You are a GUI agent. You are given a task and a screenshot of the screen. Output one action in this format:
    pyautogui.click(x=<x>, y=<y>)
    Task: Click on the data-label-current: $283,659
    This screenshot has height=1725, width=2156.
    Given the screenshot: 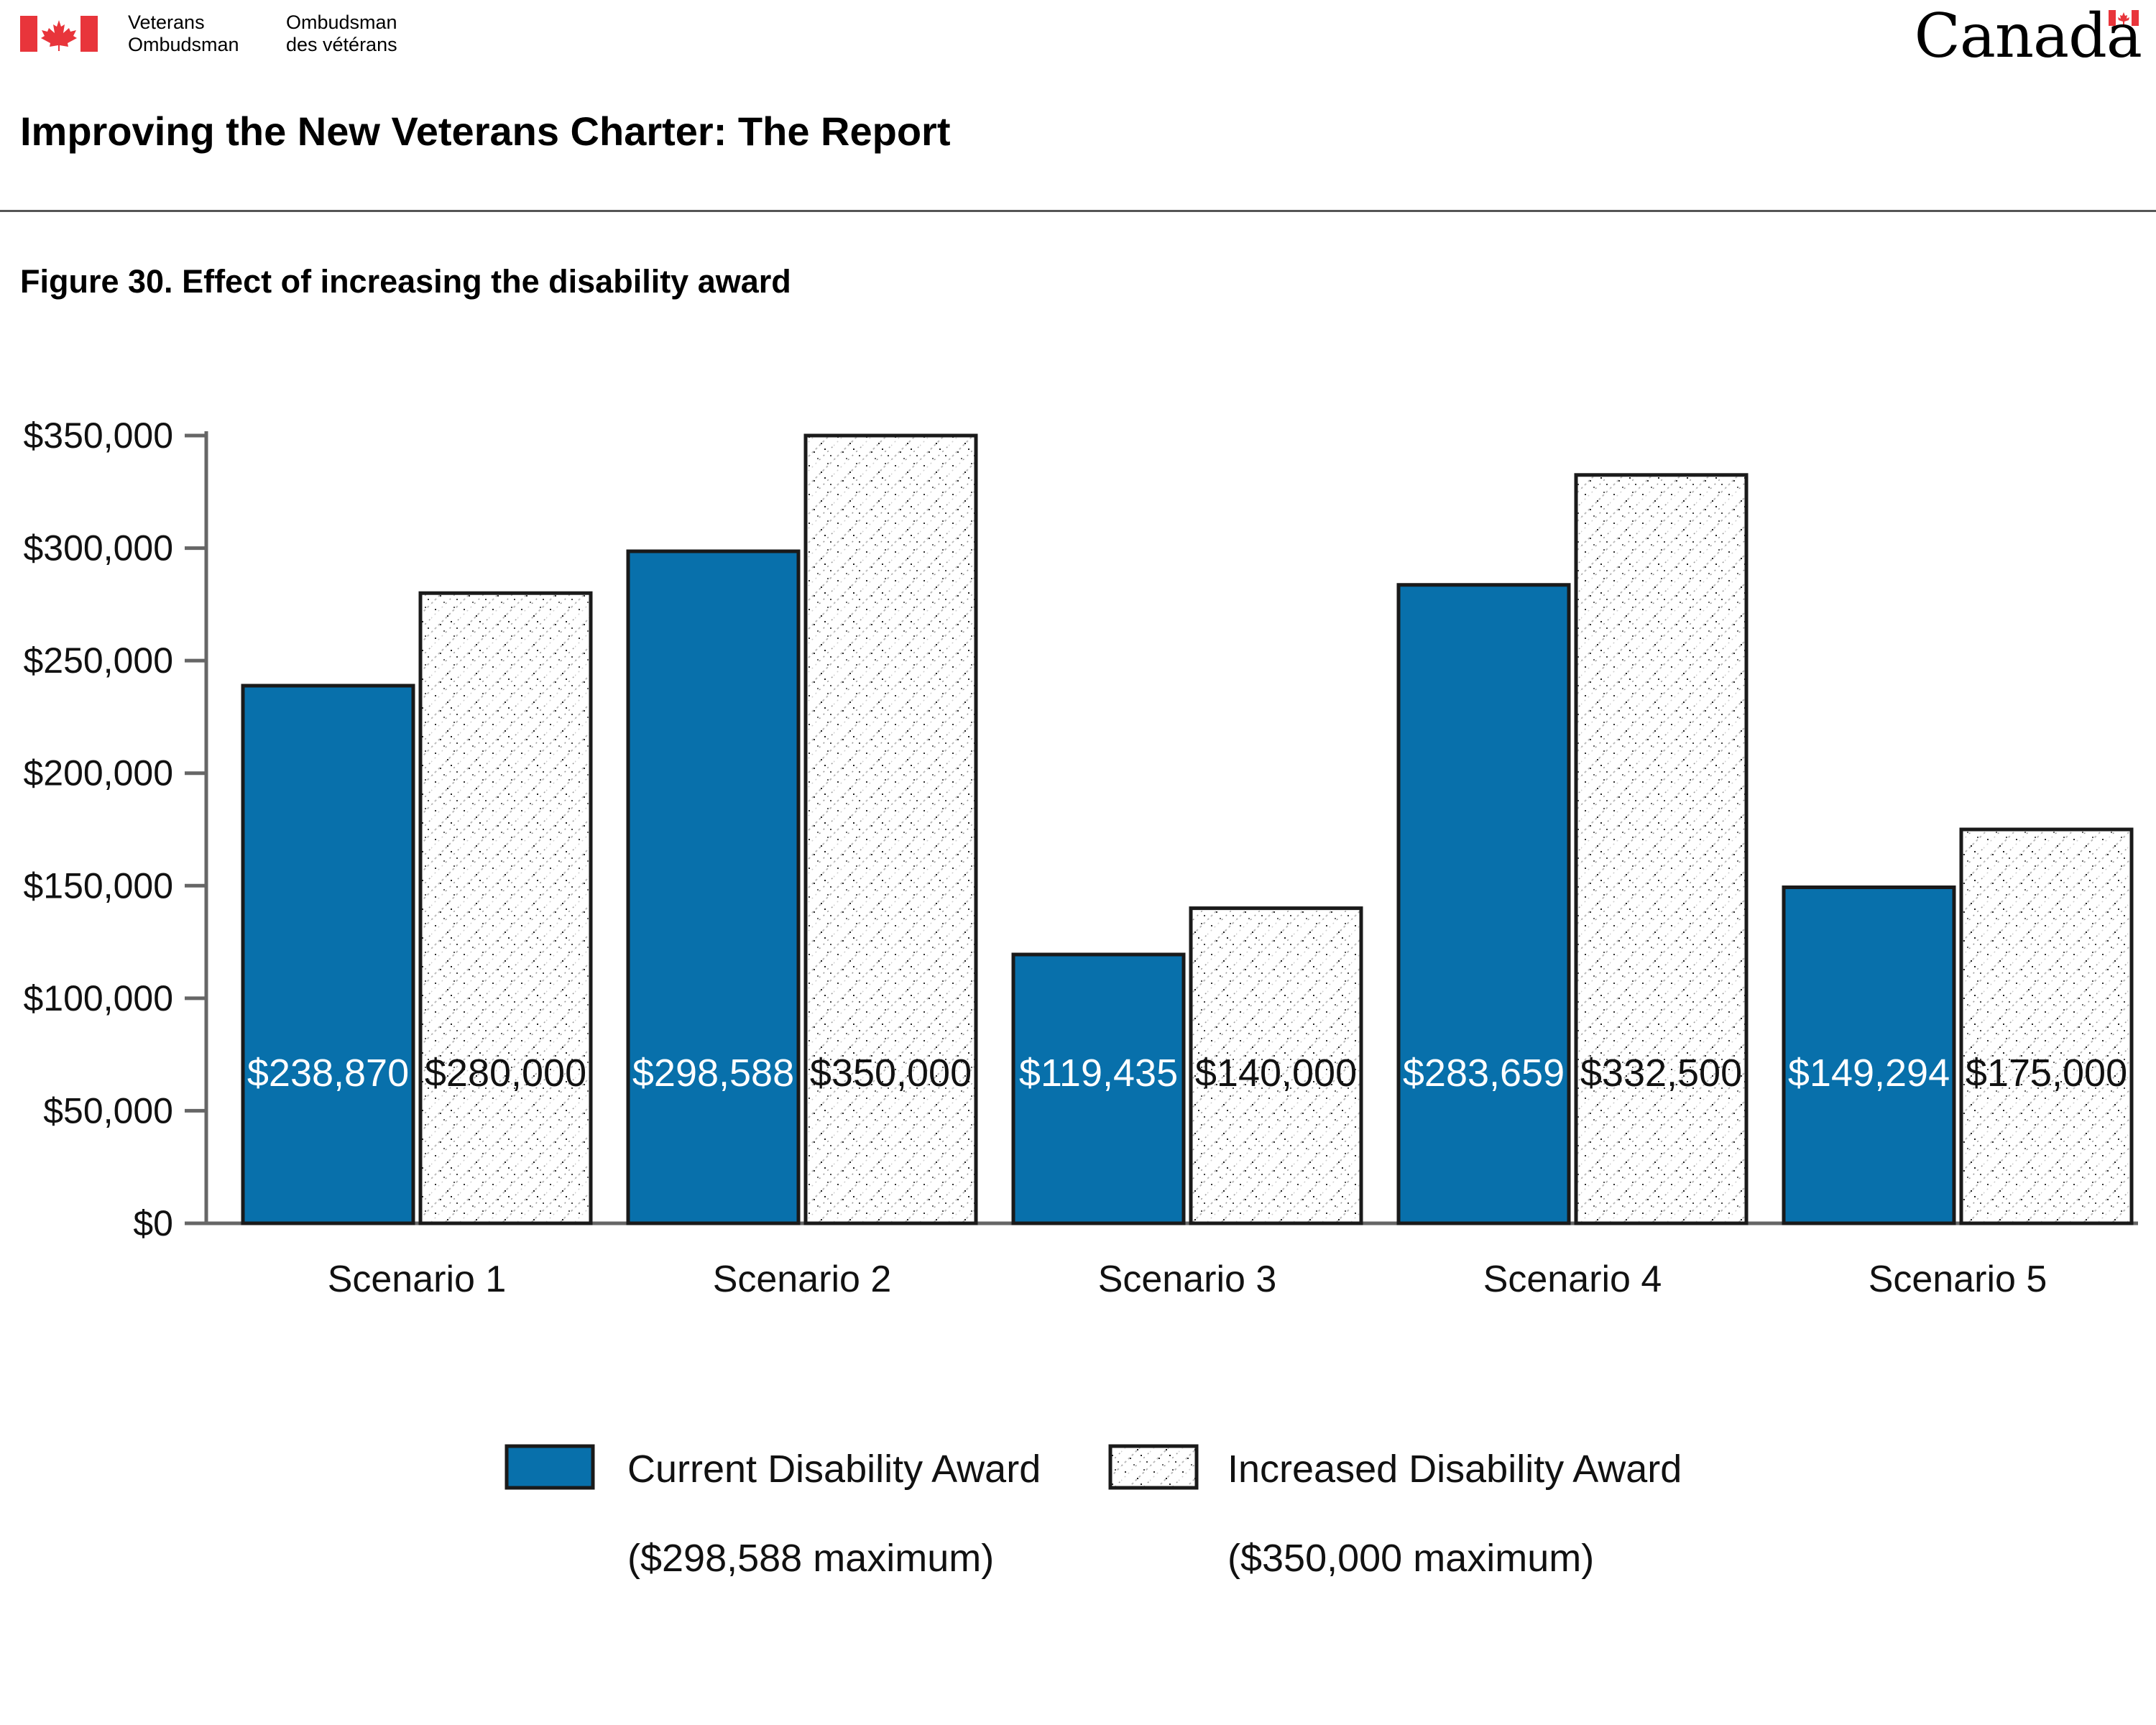 What is the action you would take?
    pyautogui.click(x=1484, y=1073)
    